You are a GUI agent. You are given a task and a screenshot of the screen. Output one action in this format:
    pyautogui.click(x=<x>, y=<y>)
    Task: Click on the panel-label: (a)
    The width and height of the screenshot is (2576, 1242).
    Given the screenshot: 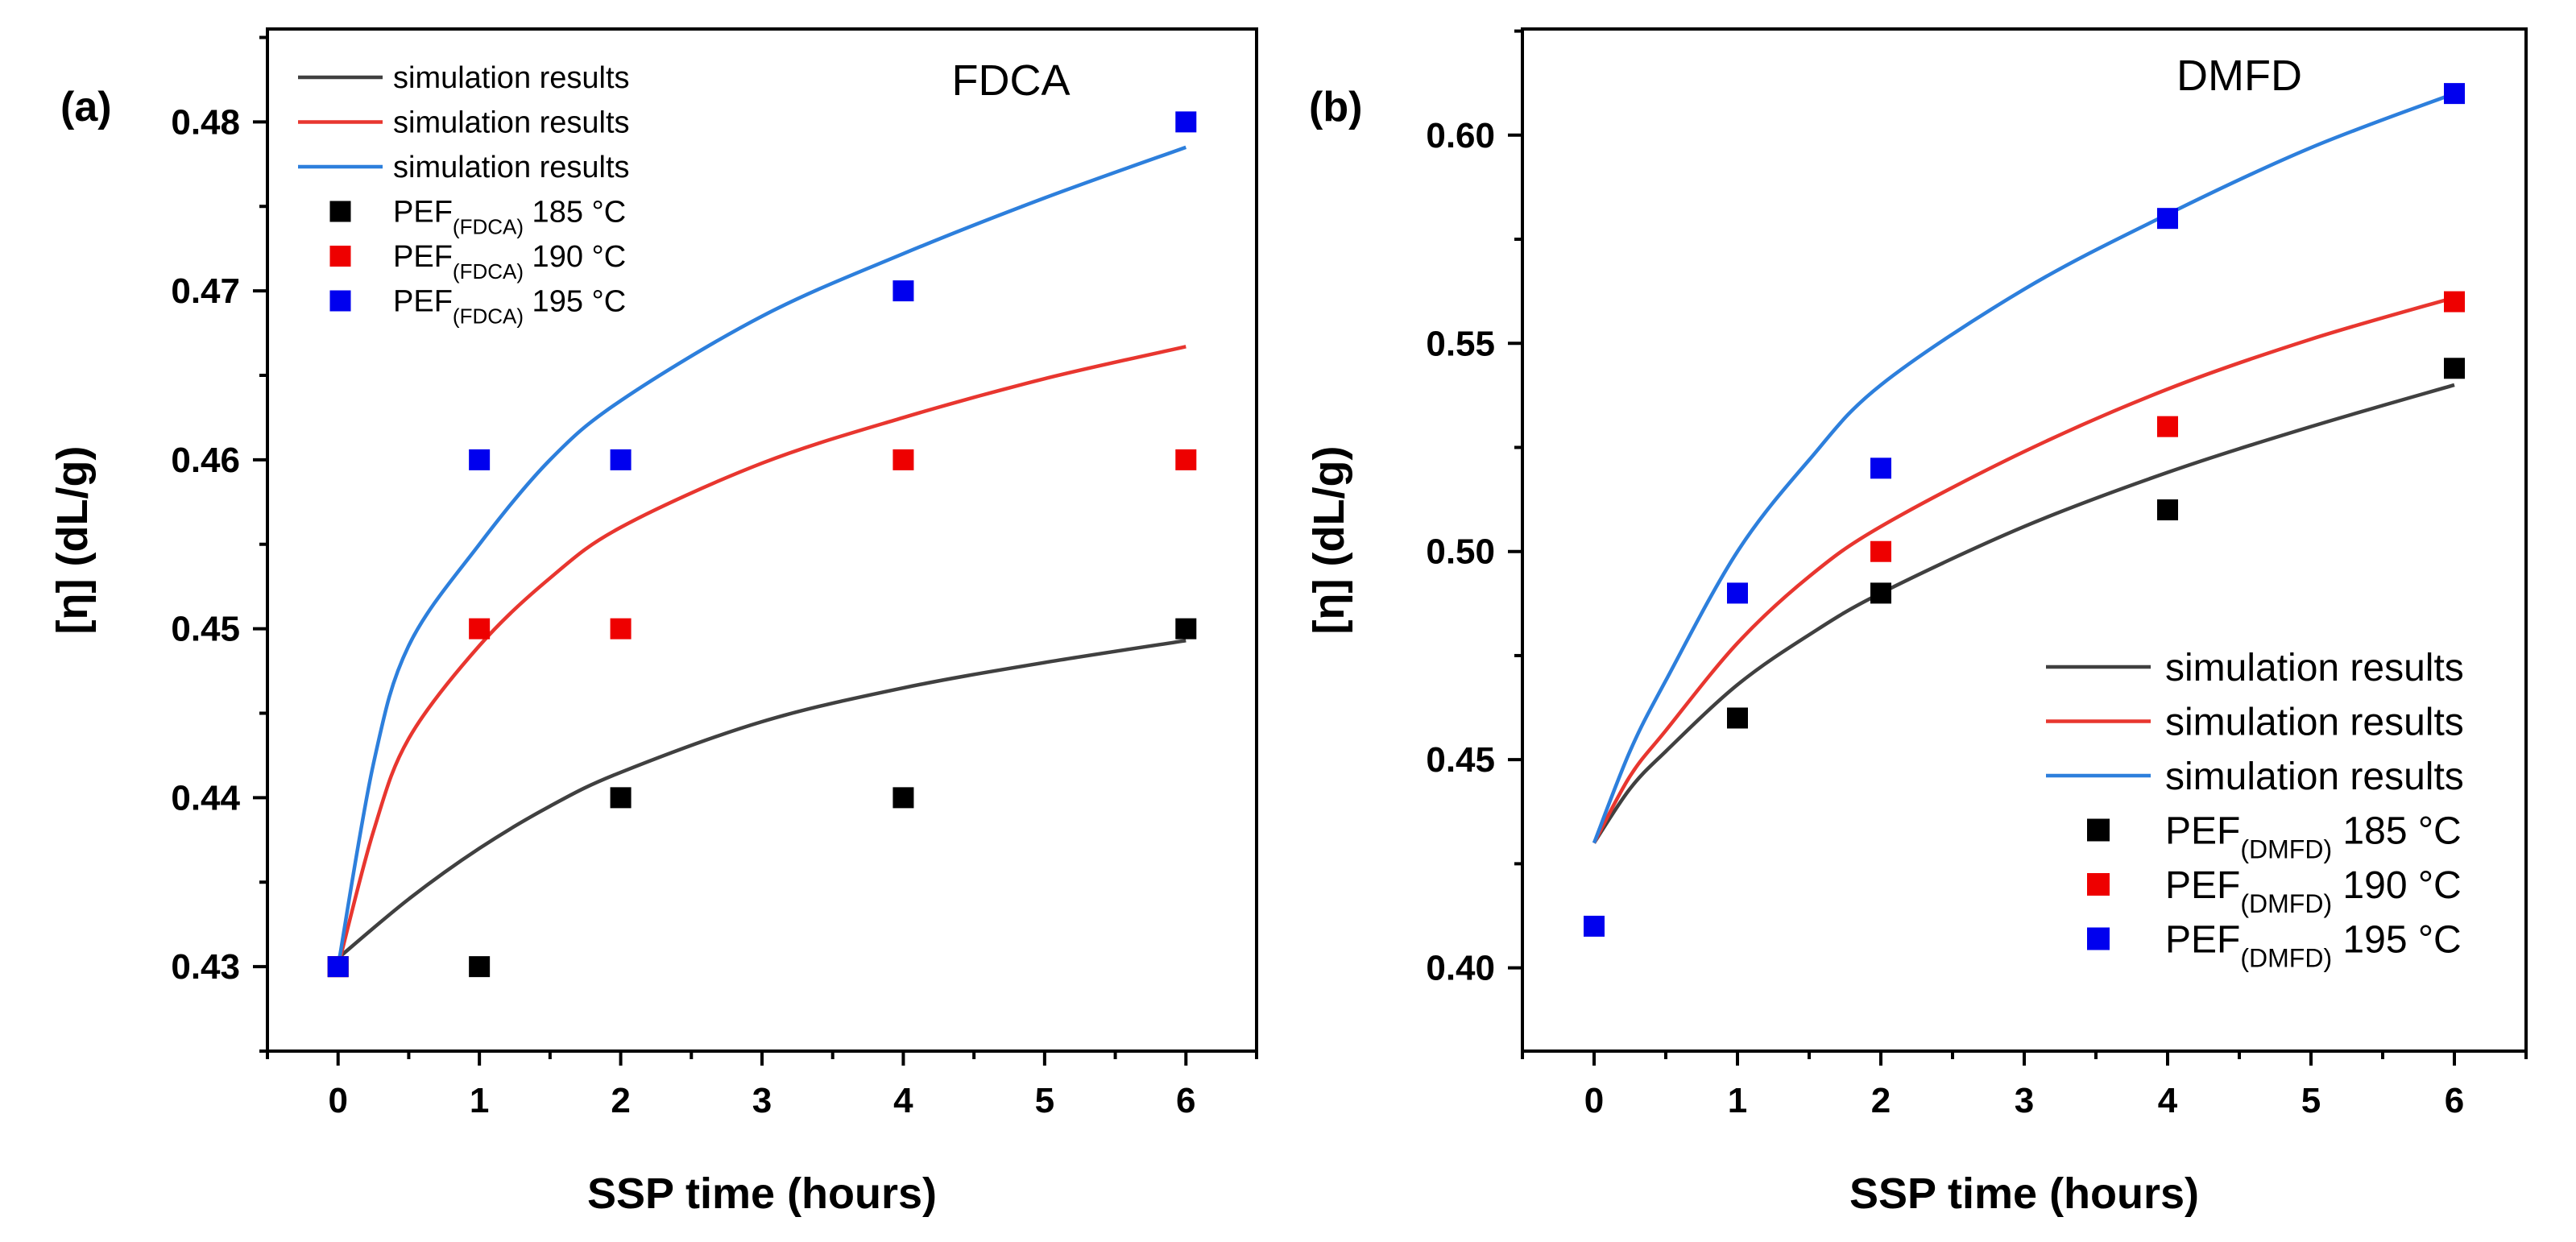 What is the action you would take?
    pyautogui.click(x=86, y=107)
    